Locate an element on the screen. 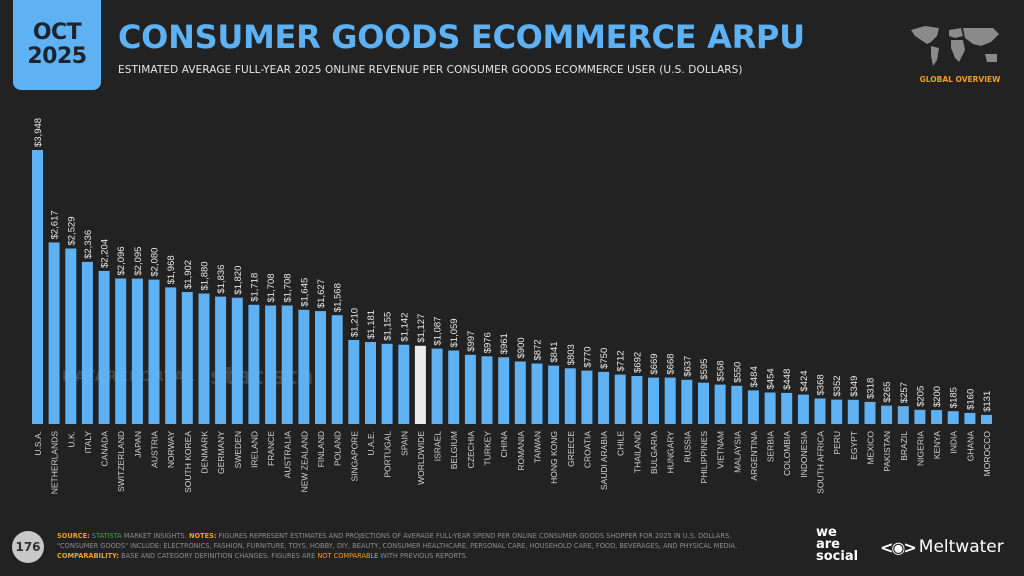 Image resolution: width=1024 pixels, height=576 pixels. bar-denmark is located at coordinates (204, 358).